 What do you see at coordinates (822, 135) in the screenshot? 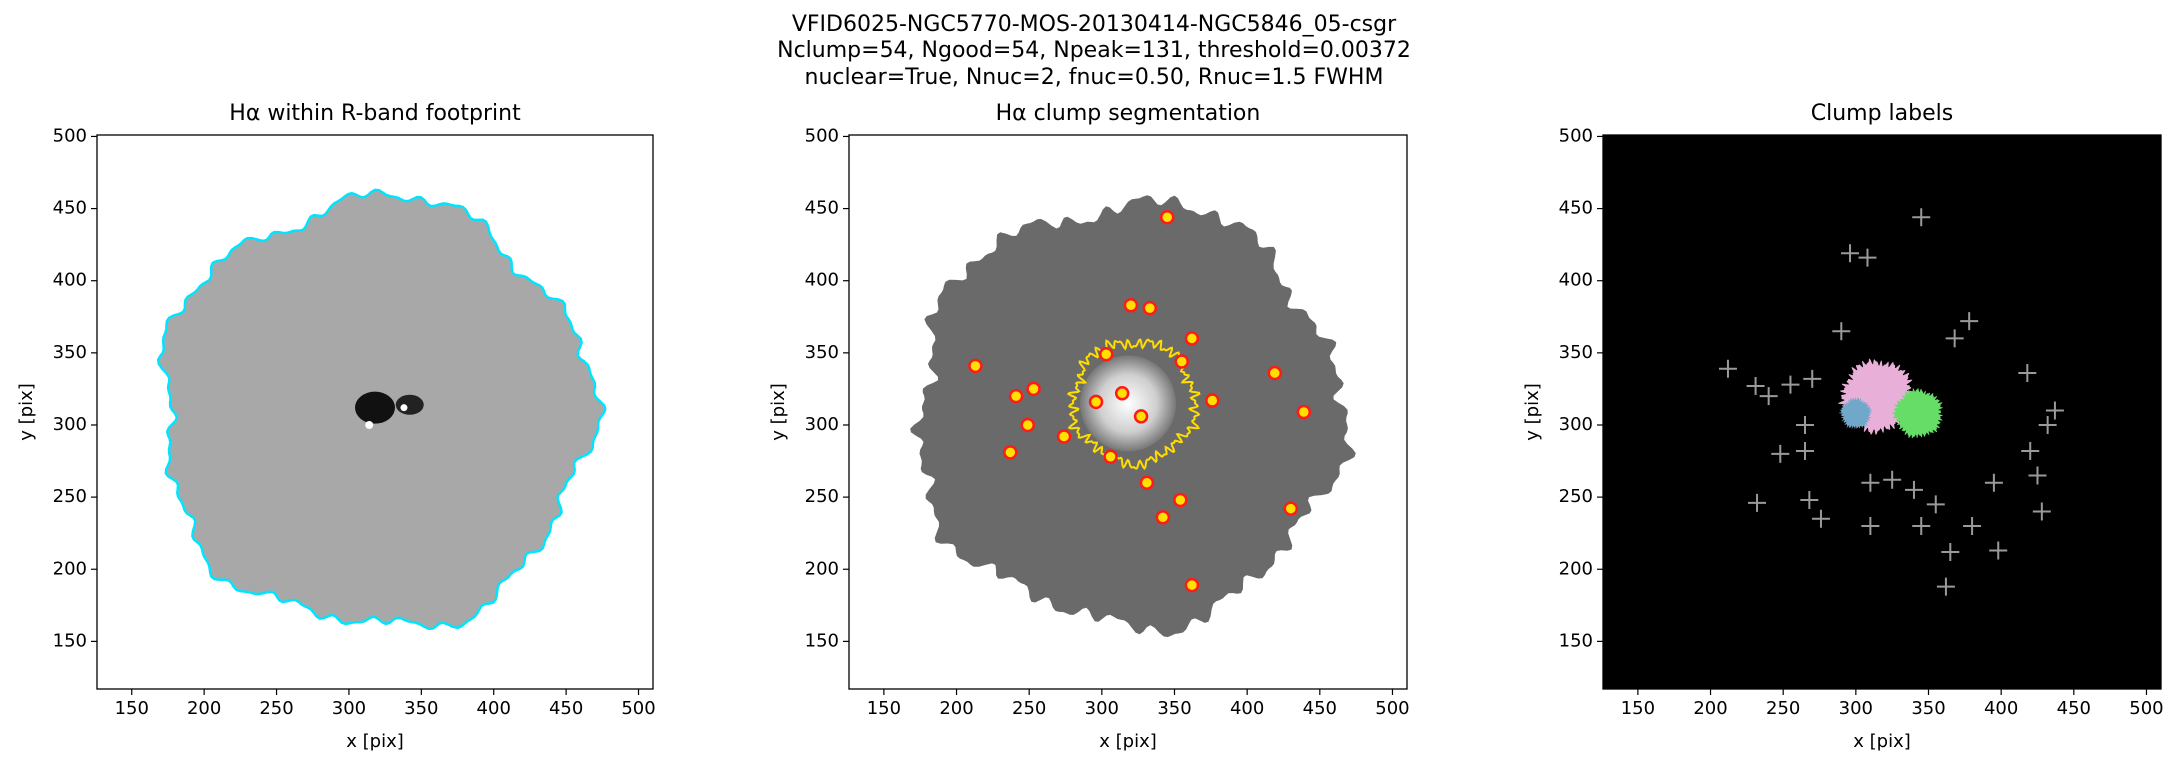
I see `y-tick-label: 500` at bounding box center [822, 135].